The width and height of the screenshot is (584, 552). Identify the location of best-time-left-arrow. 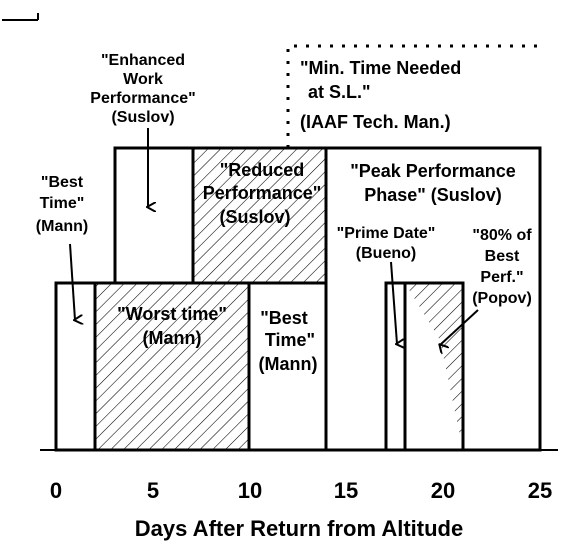
(72, 281).